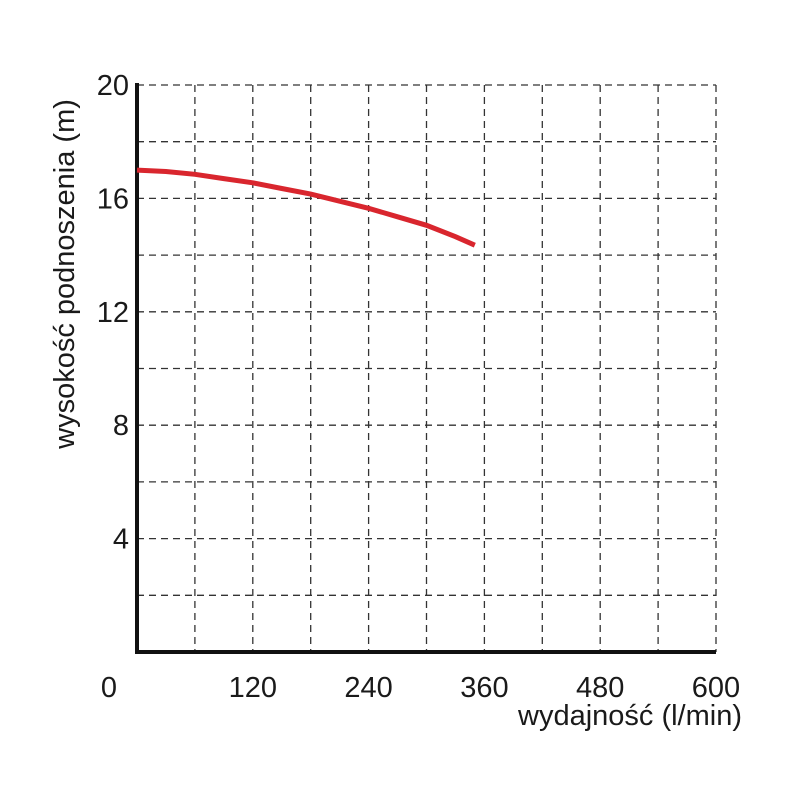 This screenshot has width=800, height=800. I want to click on y-tick-label: 20, so click(113, 86).